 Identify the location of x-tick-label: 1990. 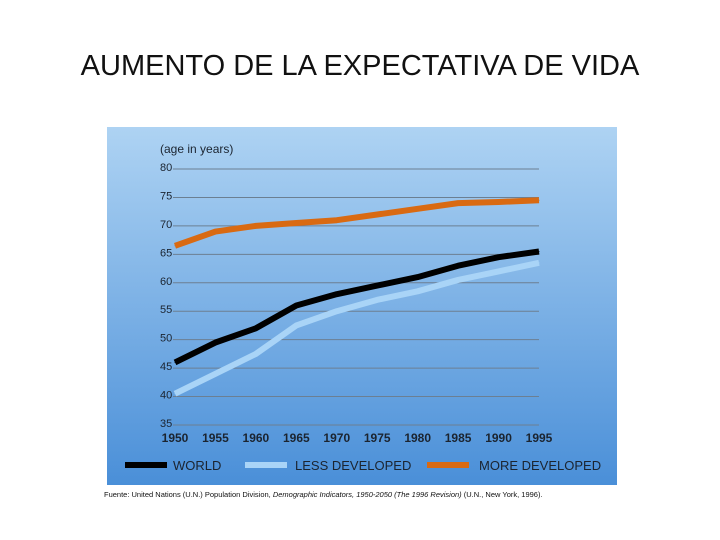
(498, 438).